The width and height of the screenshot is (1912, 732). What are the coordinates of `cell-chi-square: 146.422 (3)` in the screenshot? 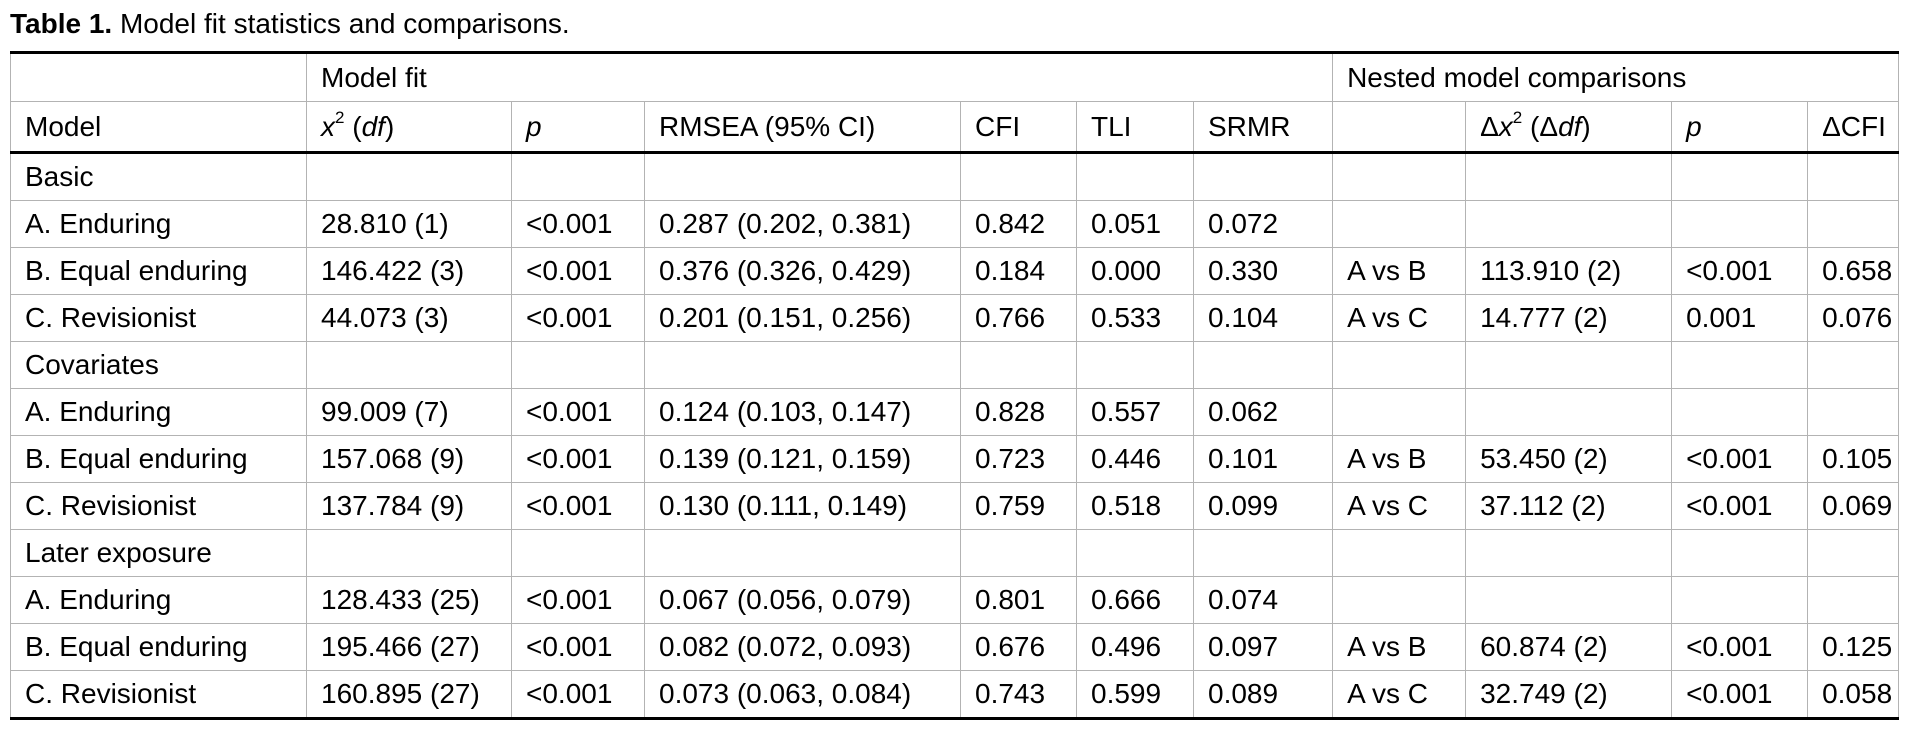 It's located at (409, 271).